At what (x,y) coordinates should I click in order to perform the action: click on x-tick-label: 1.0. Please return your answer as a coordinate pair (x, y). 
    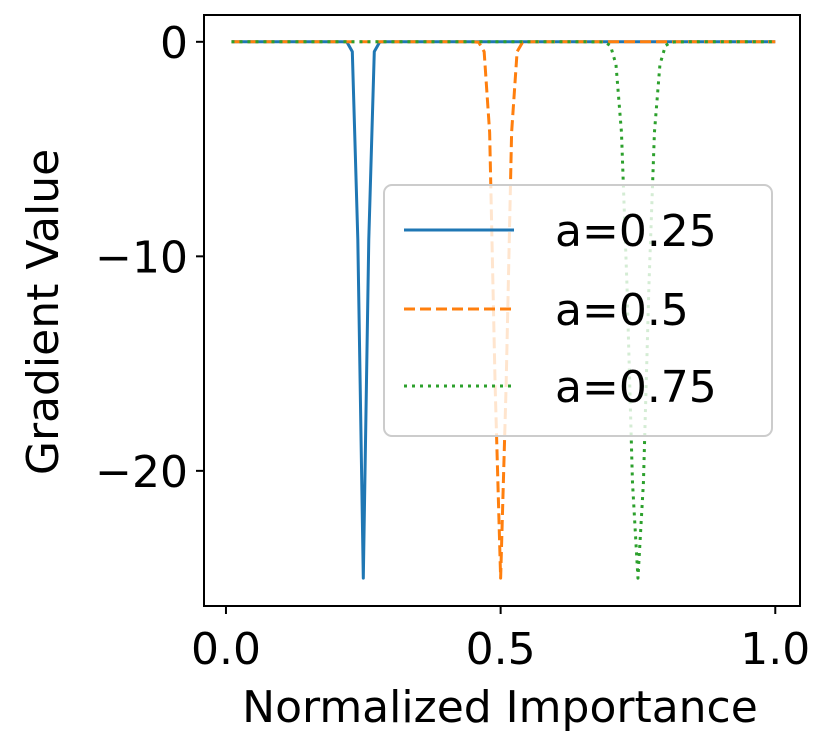
    Looking at the image, I should click on (775, 649).